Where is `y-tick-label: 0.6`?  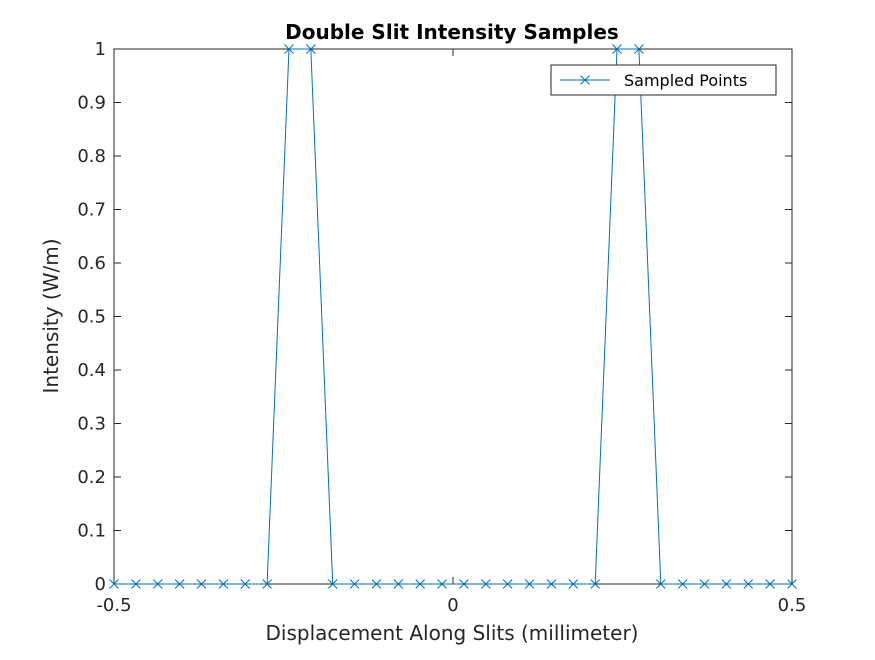
y-tick-label: 0.6 is located at coordinates (91, 263).